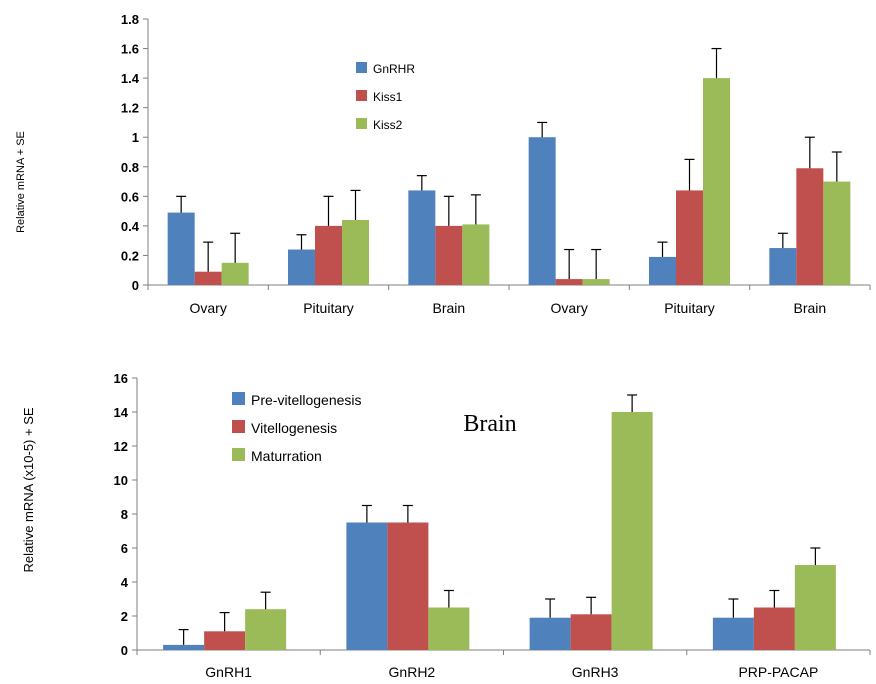 This screenshot has height=684, width=876. Describe the element at coordinates (130, 19) in the screenshot. I see `y-tick-label: 1.8` at that location.